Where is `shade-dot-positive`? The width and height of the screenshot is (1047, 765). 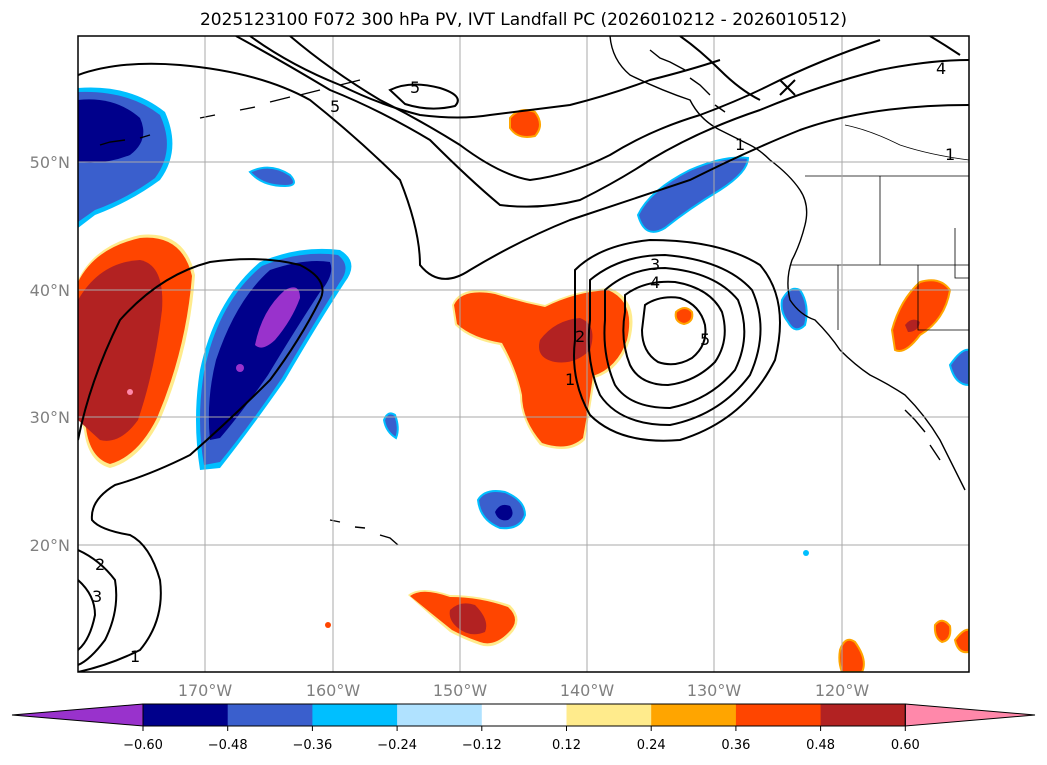 shade-dot-positive is located at coordinates (328, 625).